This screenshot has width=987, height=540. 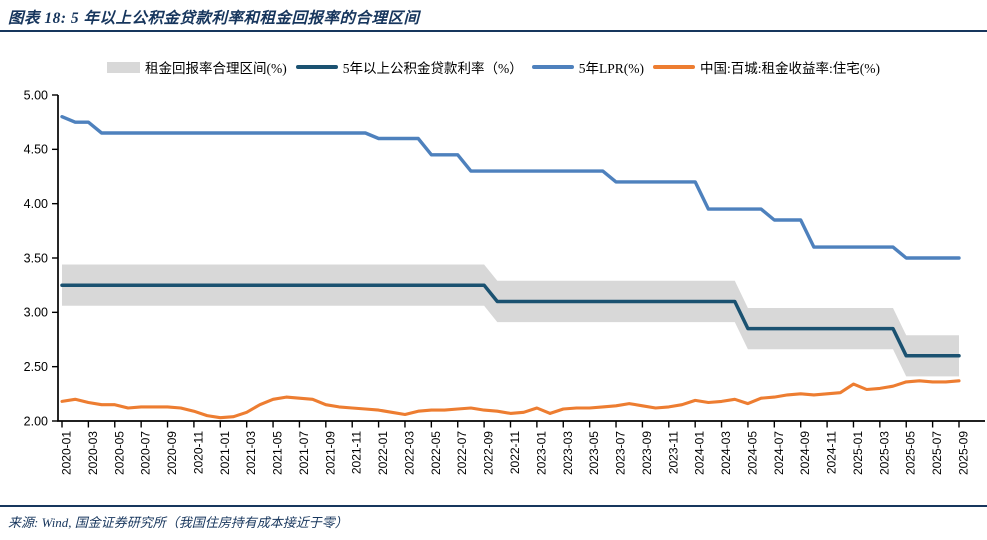 I want to click on x-tick-label: 2022-05, so click(x=436, y=453).